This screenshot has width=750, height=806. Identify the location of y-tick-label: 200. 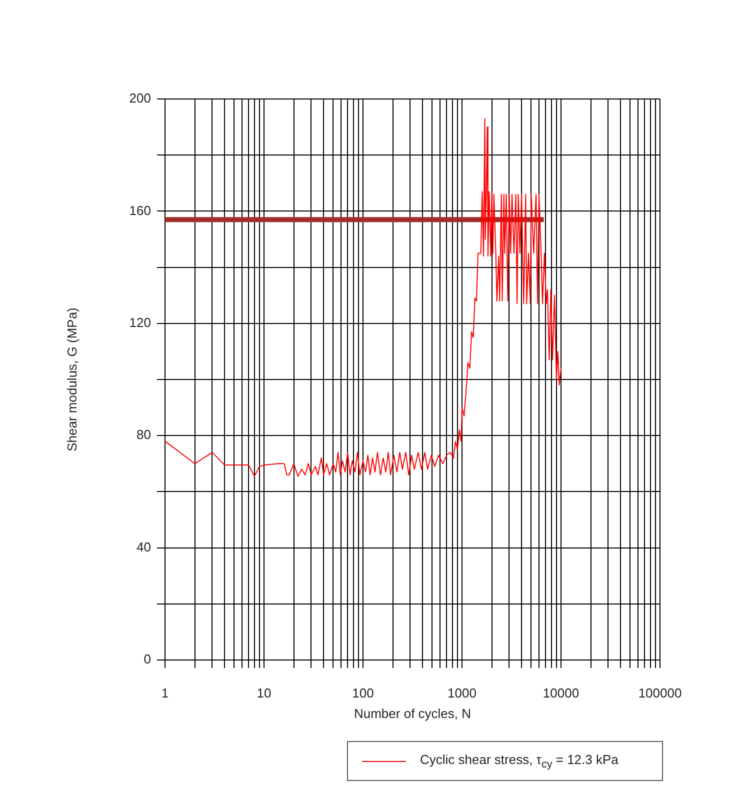
(140, 98).